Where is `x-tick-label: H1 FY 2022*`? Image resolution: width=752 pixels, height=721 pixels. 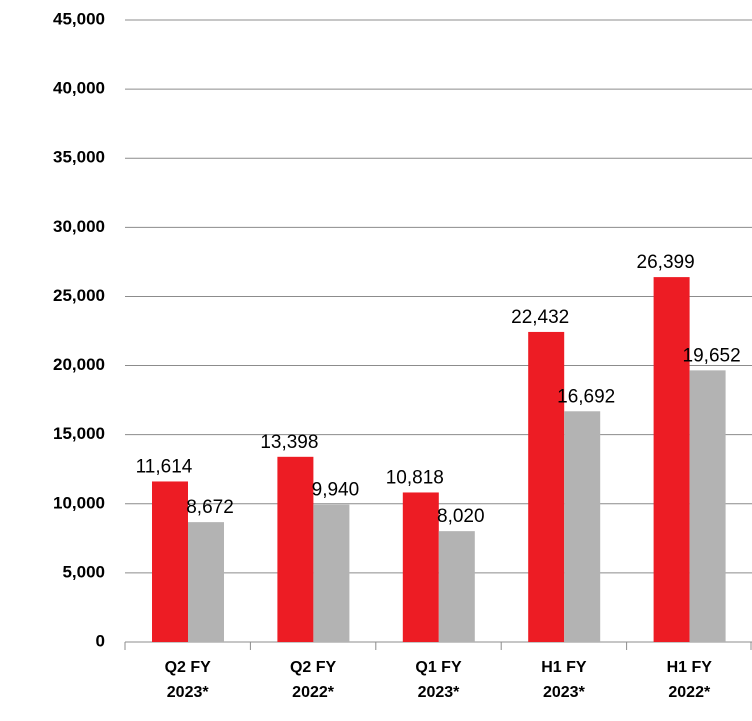 x-tick-label: H1 FY 2022* is located at coordinates (690, 680).